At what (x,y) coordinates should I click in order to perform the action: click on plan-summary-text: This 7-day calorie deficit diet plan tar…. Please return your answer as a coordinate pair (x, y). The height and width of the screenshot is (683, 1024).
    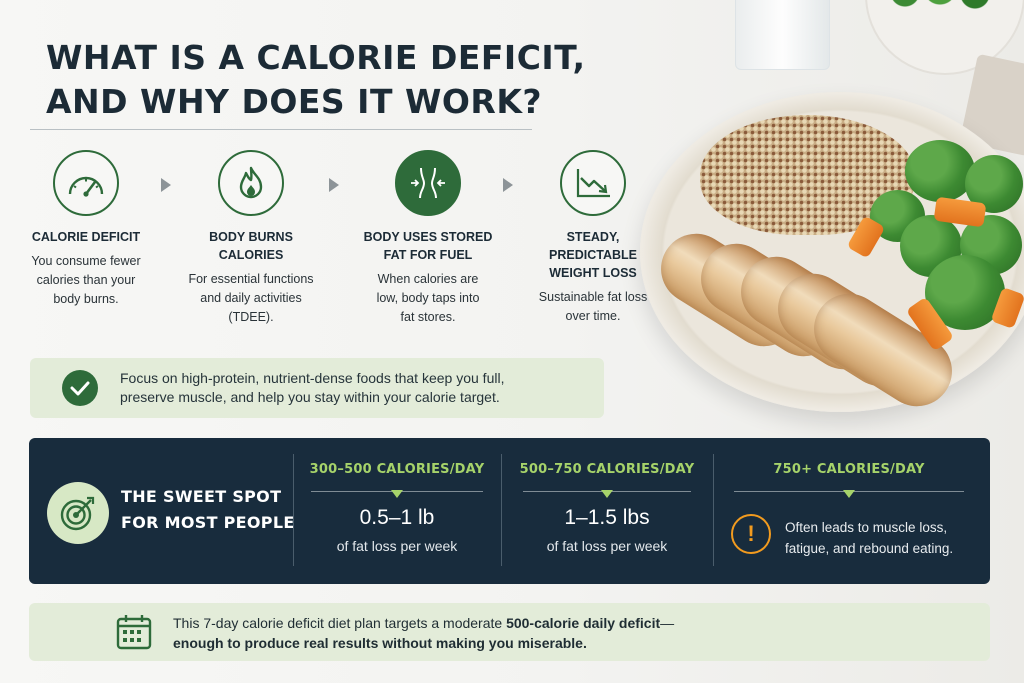
    Looking at the image, I should click on (424, 633).